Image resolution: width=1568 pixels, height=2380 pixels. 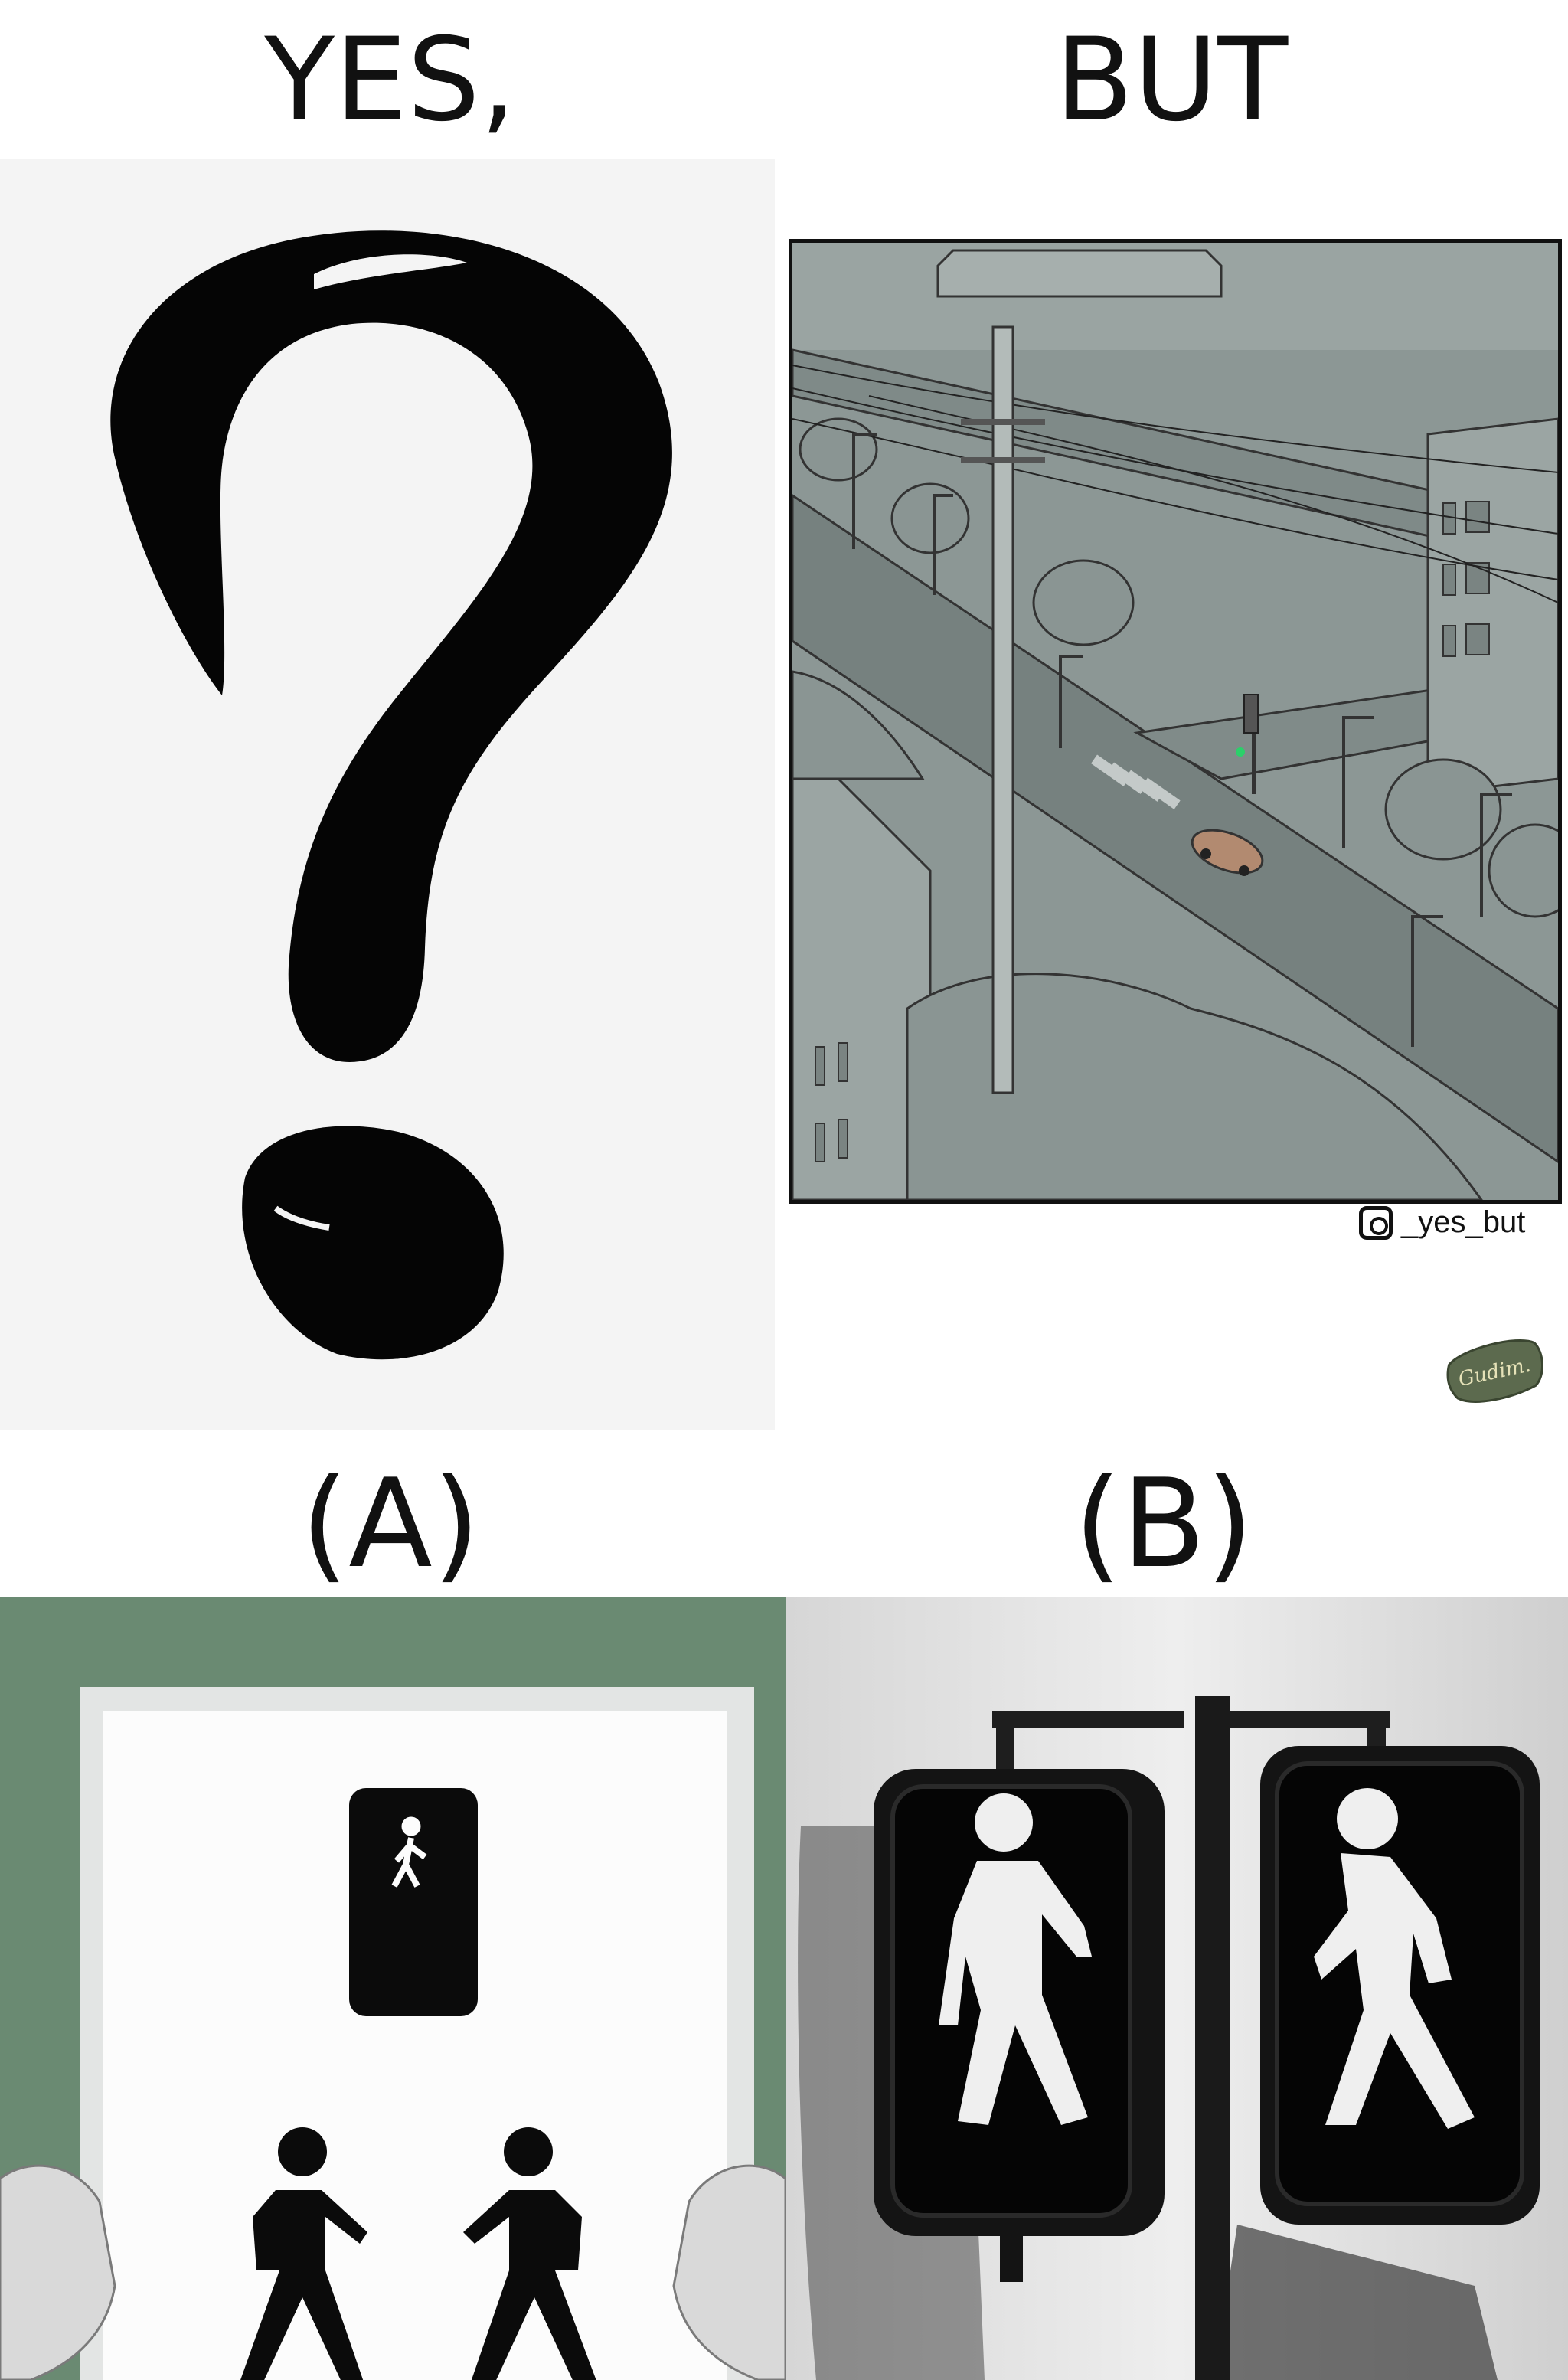 What do you see at coordinates (390, 80) in the screenshot?
I see `caption-yes: YES,` at bounding box center [390, 80].